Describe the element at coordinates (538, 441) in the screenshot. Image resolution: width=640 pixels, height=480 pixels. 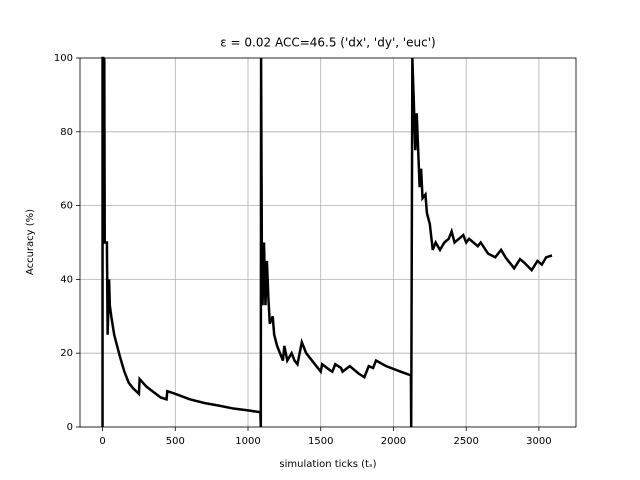
I see `x-tick-label: 3000` at that location.